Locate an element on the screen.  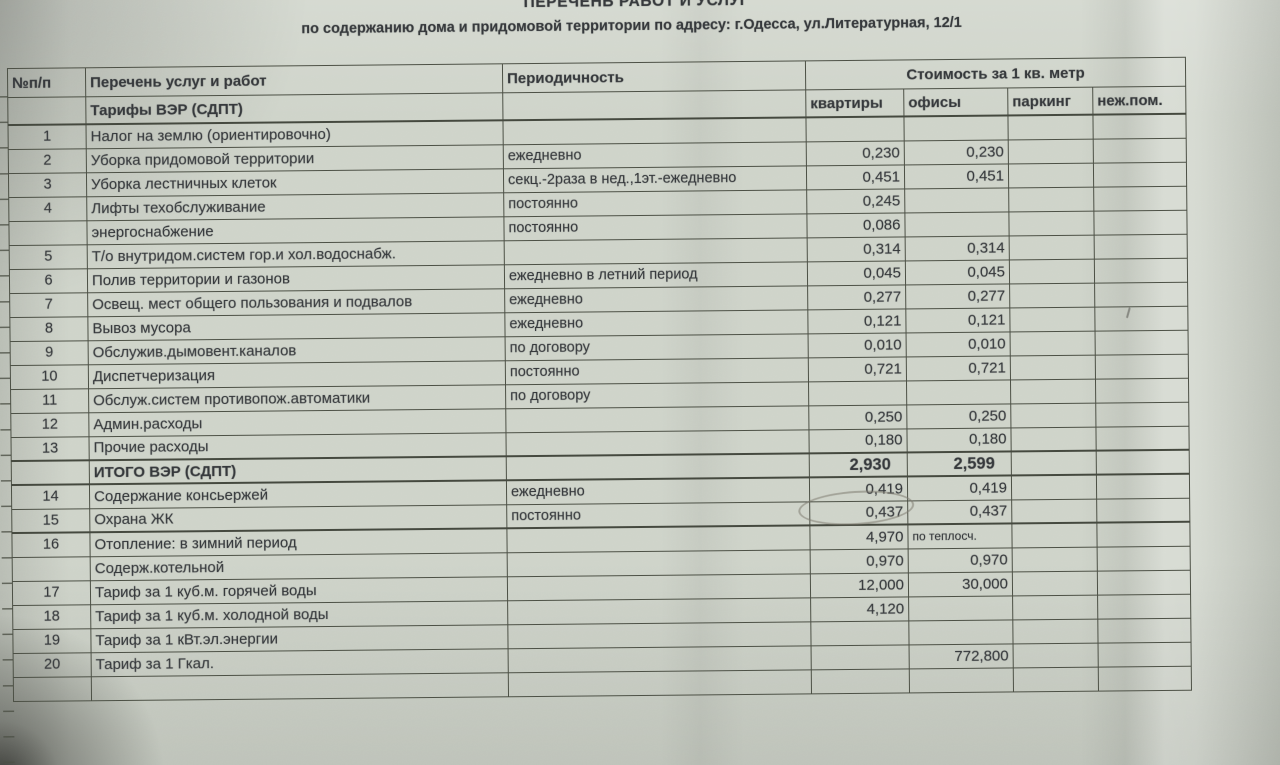
cell-of: 0,180 is located at coordinates (959, 440).